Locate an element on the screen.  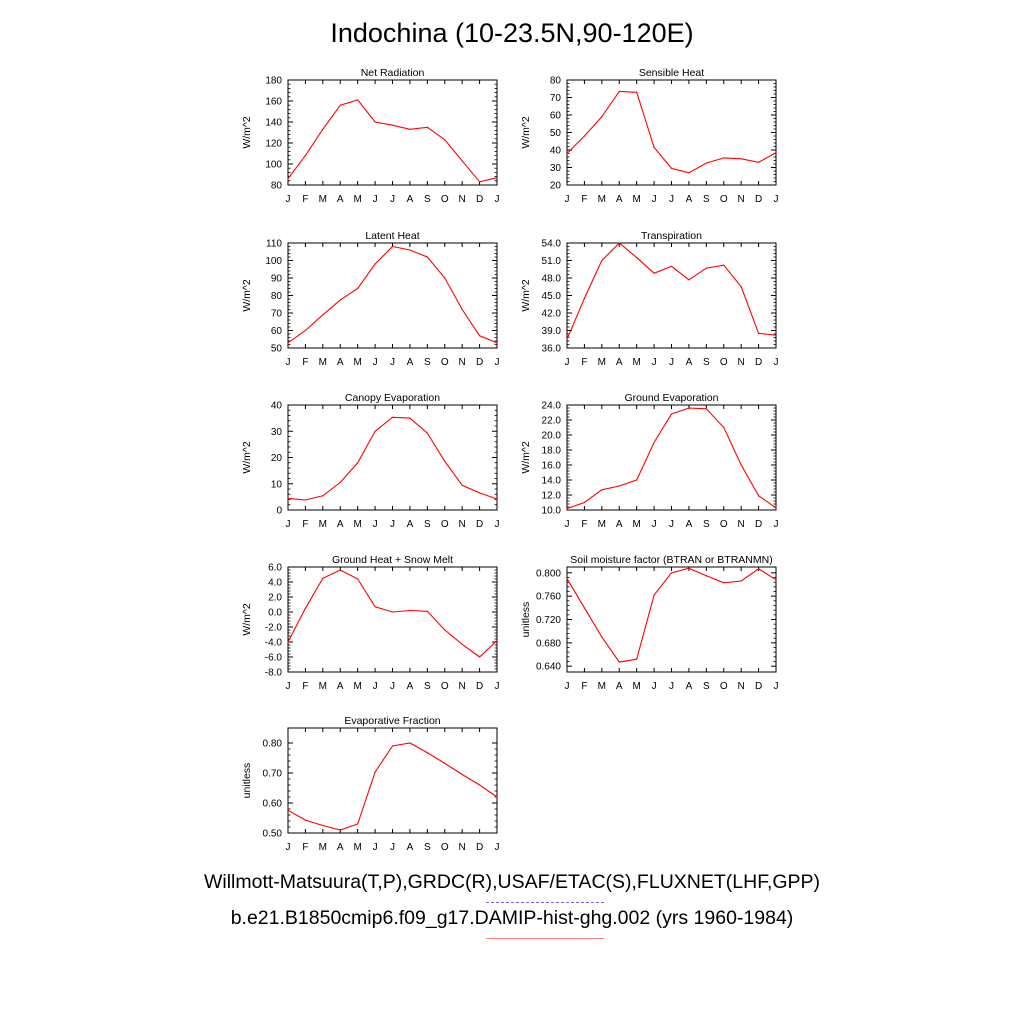
panel-title: Canopy Evaporation is located at coordinates (392, 398).